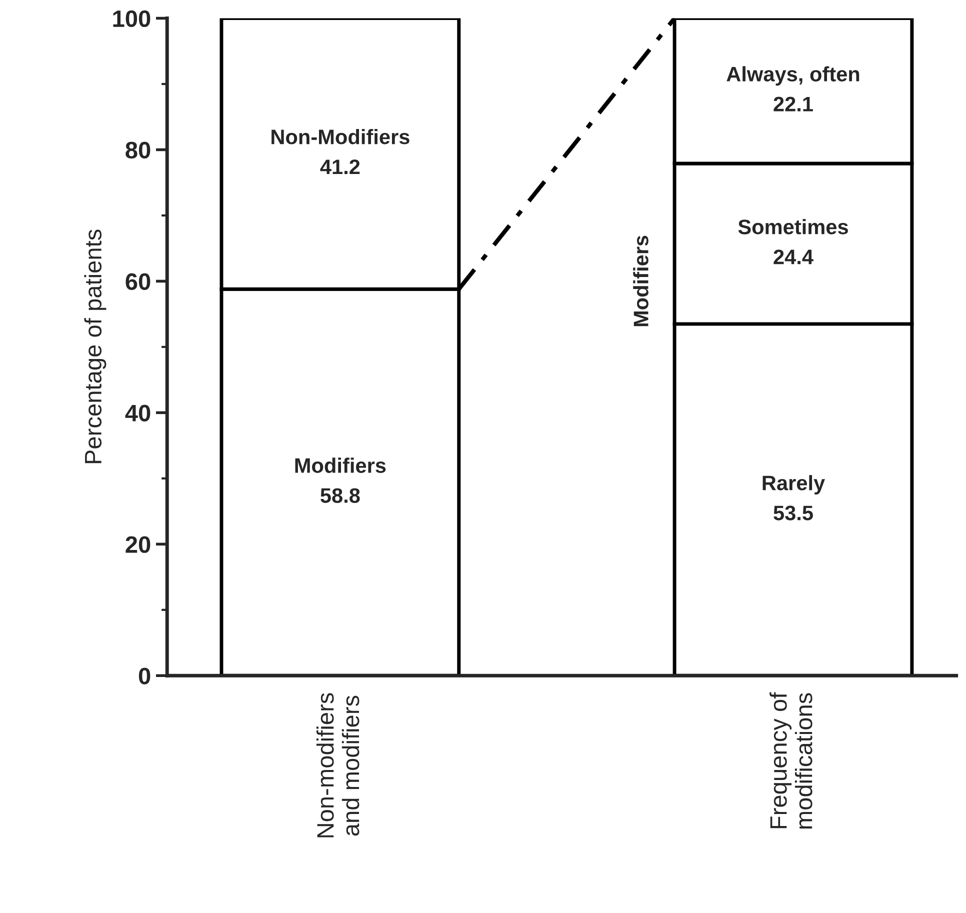 This screenshot has height=913, width=966. Describe the element at coordinates (640, 281) in the screenshot. I see `annotation: Modifiers` at that location.